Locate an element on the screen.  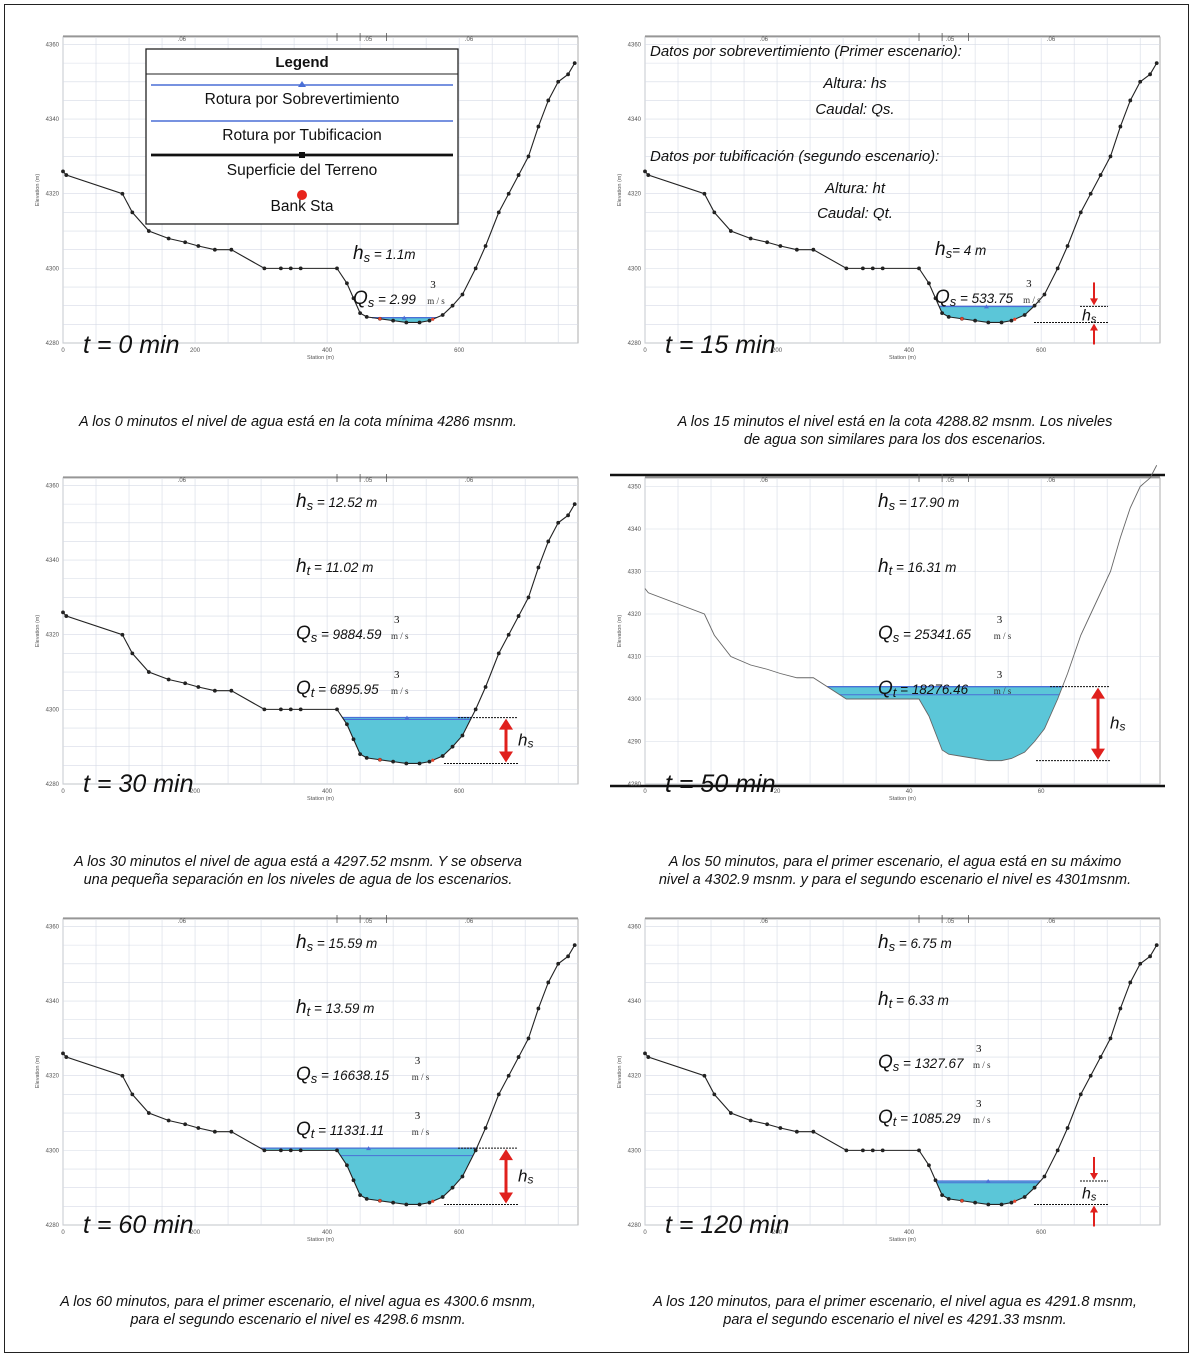
x-tick-label: 600 is located at coordinates (459, 351).